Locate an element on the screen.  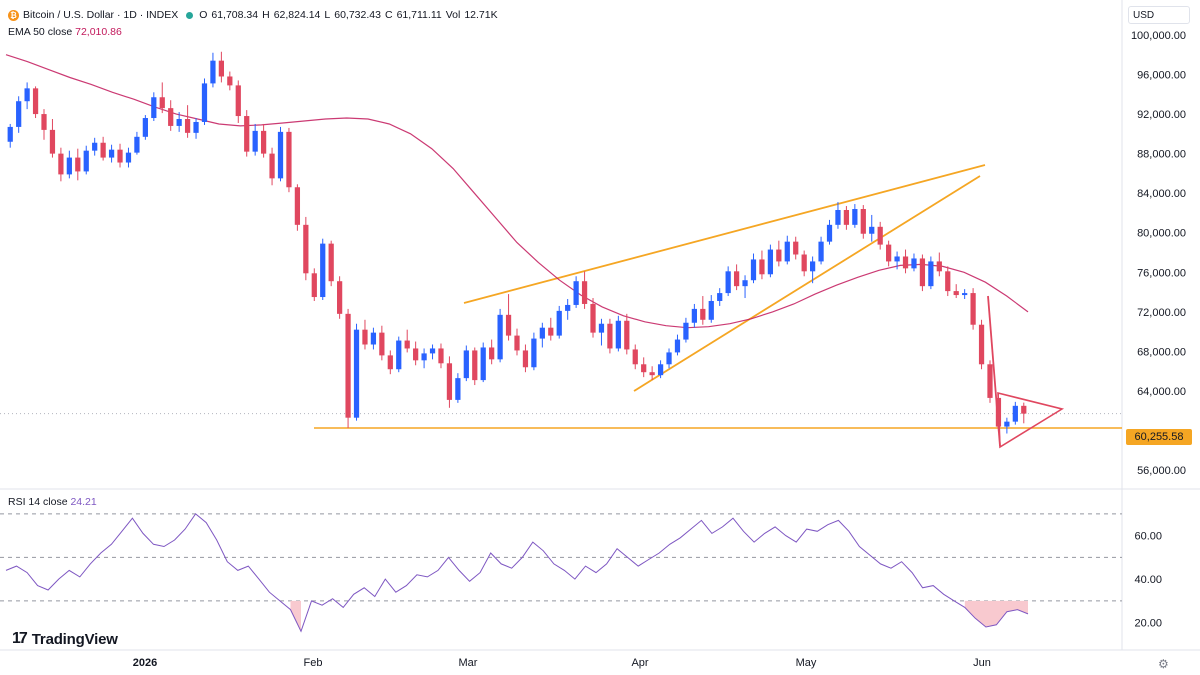
time-tick-label: Mar is located at coordinates (468, 663).